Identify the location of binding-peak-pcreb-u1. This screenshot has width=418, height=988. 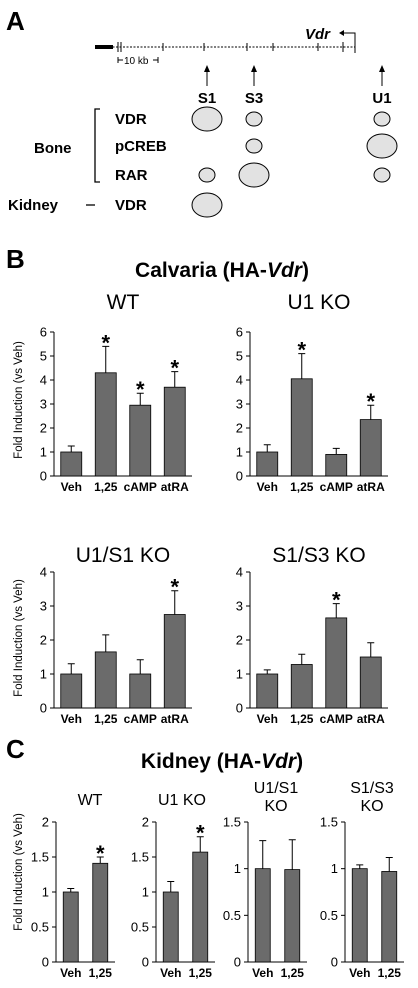
(382, 146).